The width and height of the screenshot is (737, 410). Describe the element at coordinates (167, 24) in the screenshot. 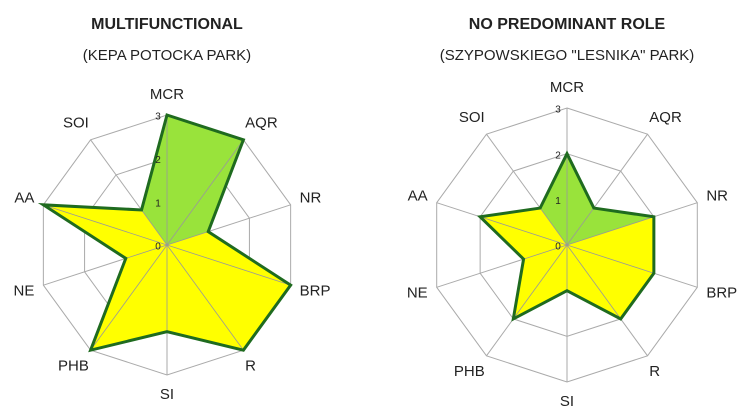

I see `chart-title: MULTIFUNCTIONAL` at that location.